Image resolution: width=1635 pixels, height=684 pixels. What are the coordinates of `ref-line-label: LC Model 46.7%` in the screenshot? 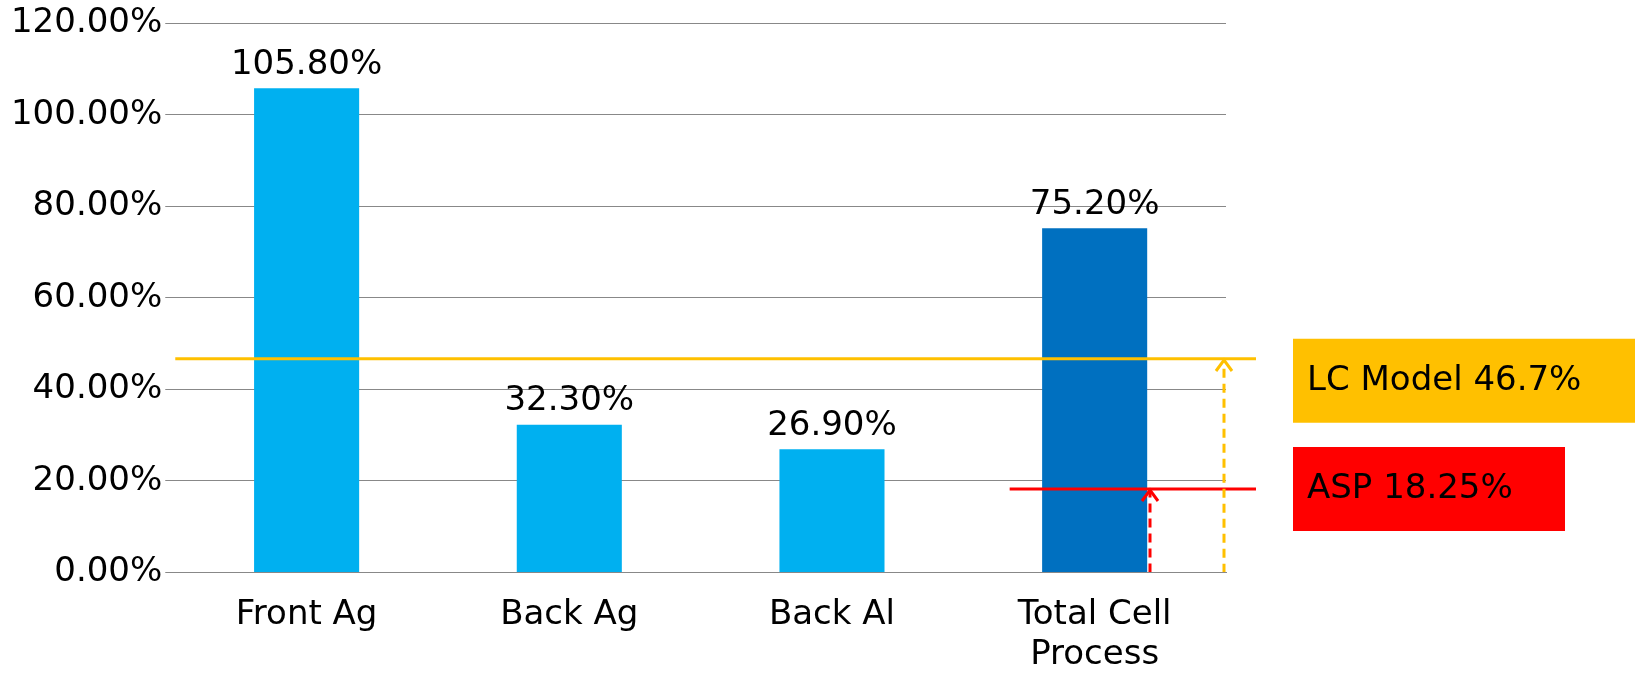 It's located at (1444, 377).